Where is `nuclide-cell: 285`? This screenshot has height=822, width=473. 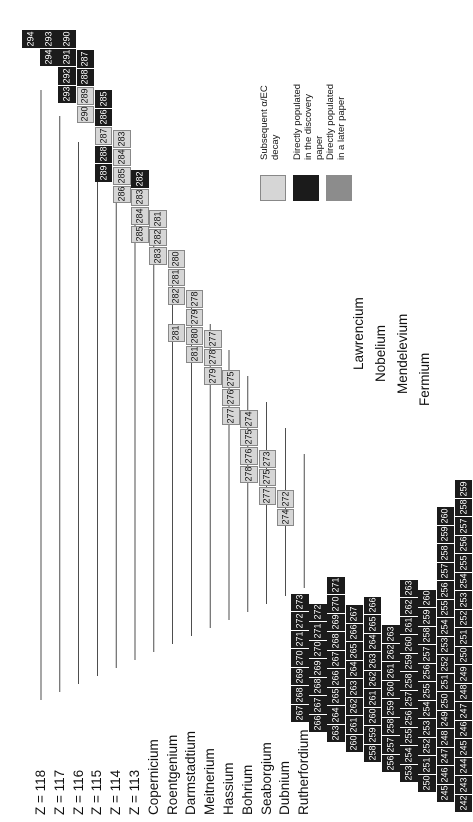 nuclide-cell: 285 is located at coordinates (140, 234).